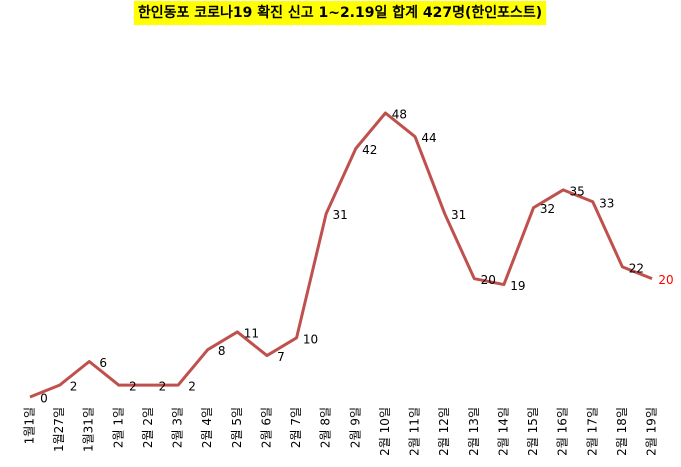 The height and width of the screenshot is (467, 681). I want to click on data-label: 8, so click(222, 351).